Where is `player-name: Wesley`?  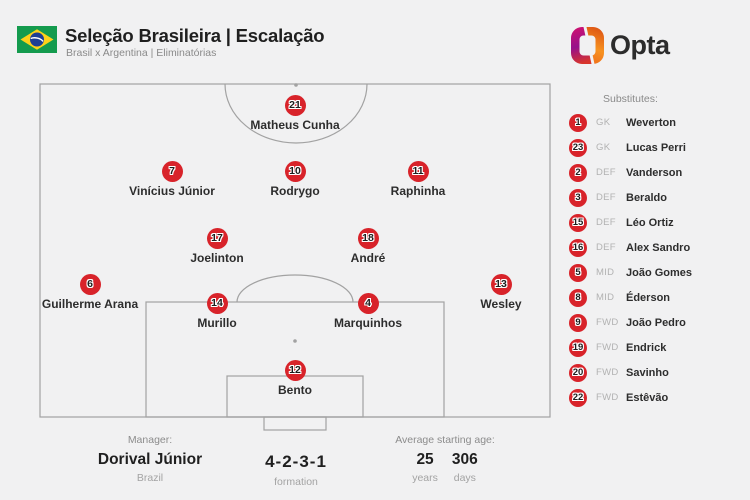 player-name: Wesley is located at coordinates (501, 304).